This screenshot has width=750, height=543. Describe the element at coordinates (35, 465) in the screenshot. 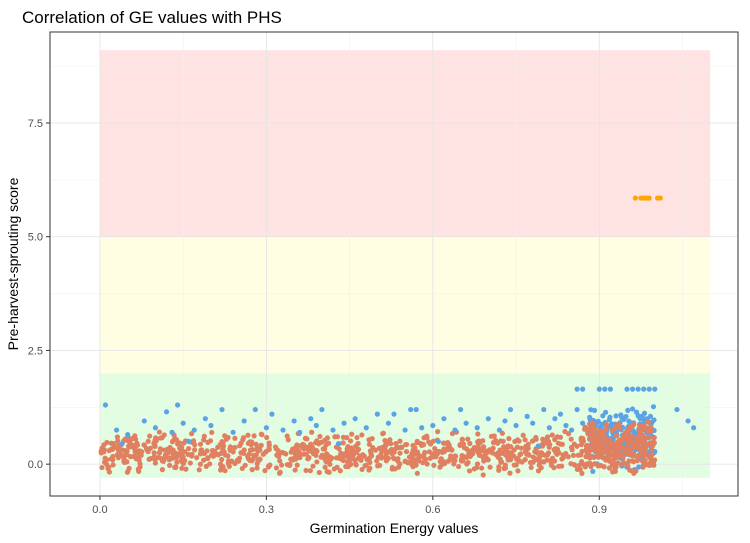

I see `y-tick-label: 0.0` at that location.